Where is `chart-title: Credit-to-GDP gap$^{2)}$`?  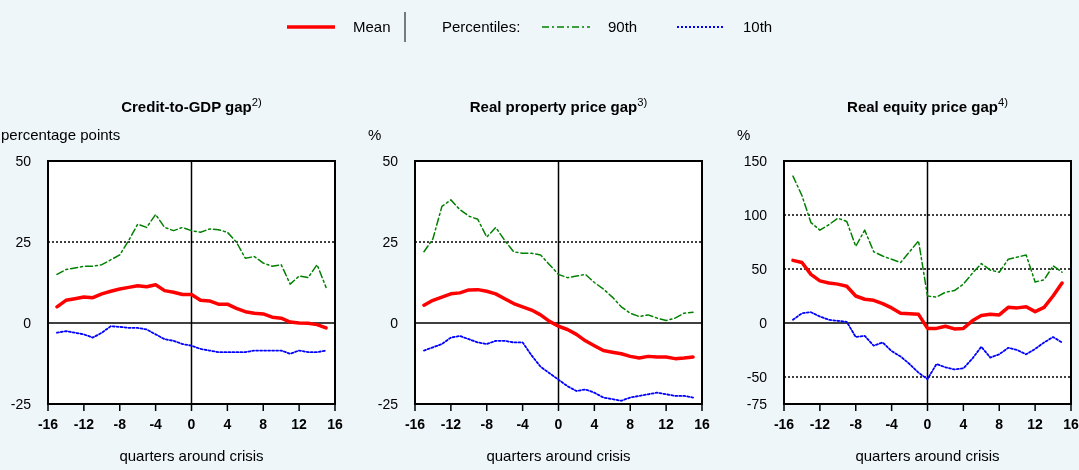
chart-title: Credit-to-GDP gap$^{2)}$ is located at coordinates (192, 105).